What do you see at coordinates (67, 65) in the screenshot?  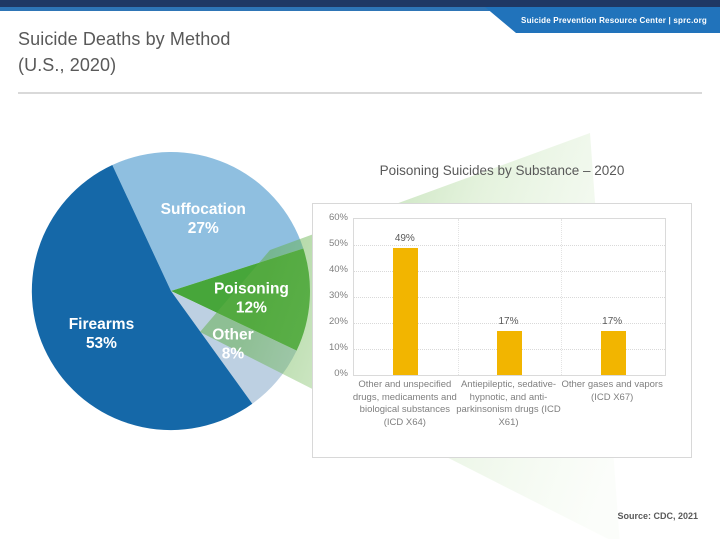 I see `page-title-line2: (U.S., 2020)` at bounding box center [67, 65].